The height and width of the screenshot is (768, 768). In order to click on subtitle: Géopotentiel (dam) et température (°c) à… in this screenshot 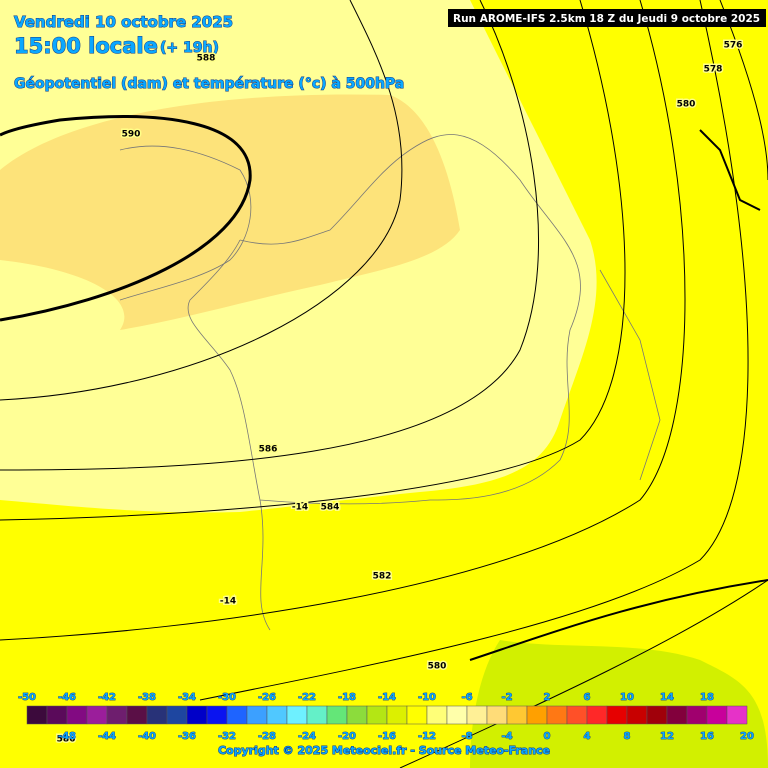, I will do `click(209, 84)`.